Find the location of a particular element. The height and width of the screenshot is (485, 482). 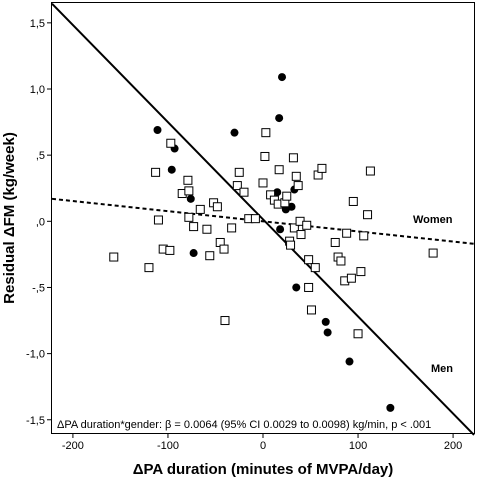

y-tick-label: 1,5 is located at coordinates (37, 24).